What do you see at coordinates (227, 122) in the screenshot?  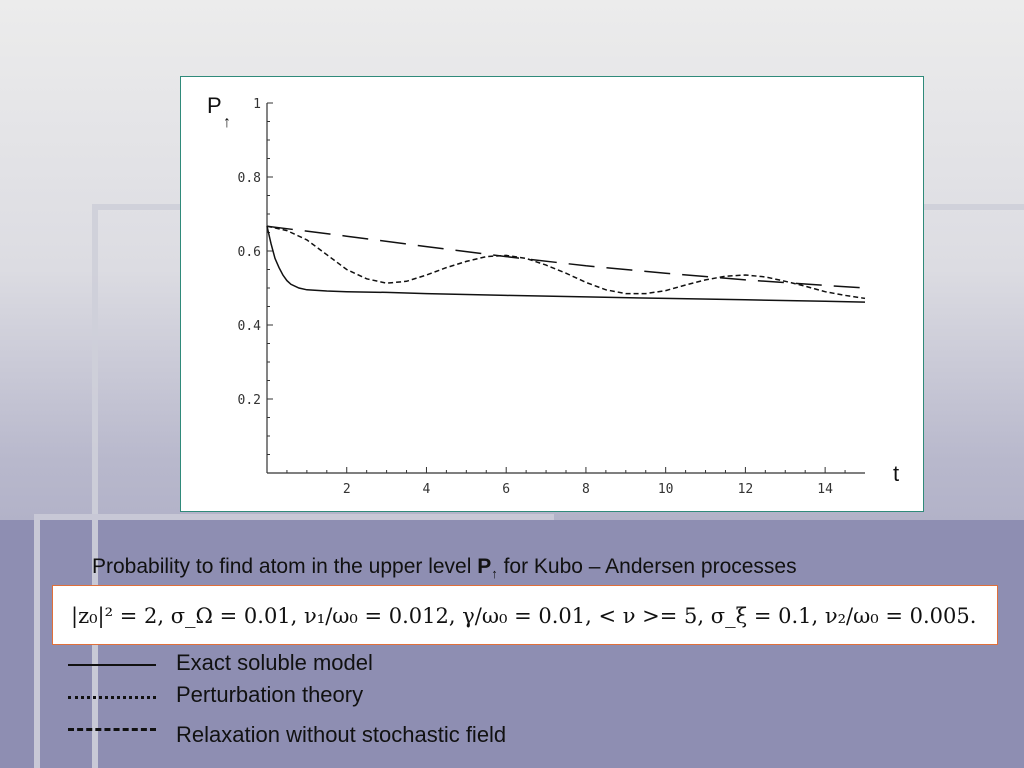 I see `y-axis-label-sub: ↑` at bounding box center [227, 122].